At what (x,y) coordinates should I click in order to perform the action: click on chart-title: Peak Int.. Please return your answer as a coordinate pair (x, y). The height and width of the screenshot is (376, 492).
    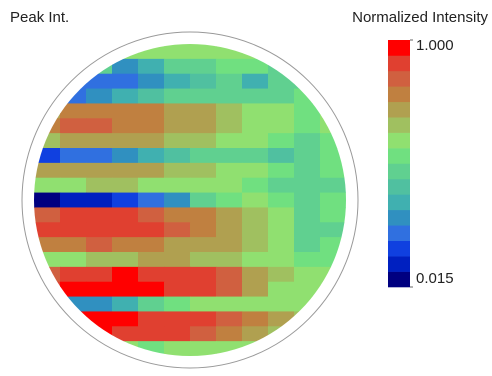
    Looking at the image, I should click on (39, 17).